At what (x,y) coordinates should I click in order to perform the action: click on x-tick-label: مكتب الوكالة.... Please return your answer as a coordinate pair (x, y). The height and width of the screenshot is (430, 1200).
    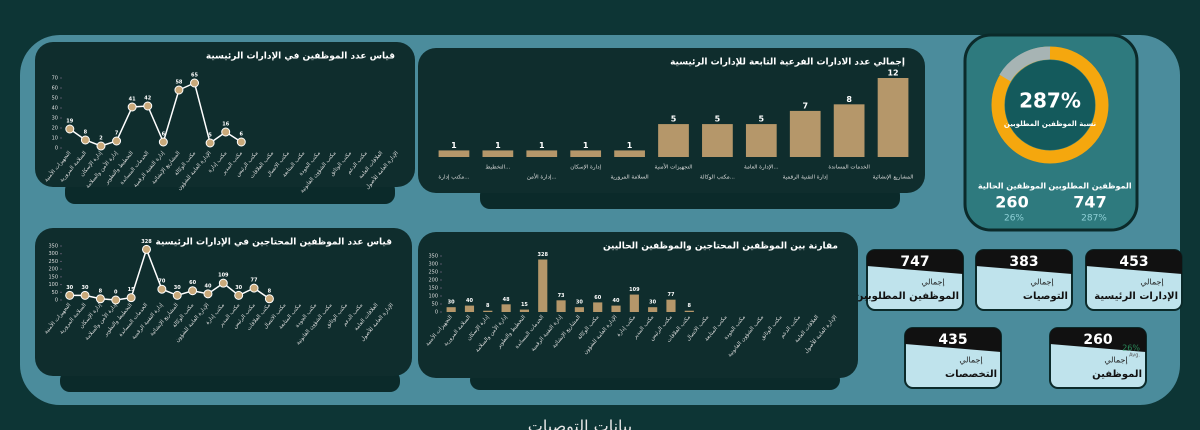
    Looking at the image, I should click on (717, 177).